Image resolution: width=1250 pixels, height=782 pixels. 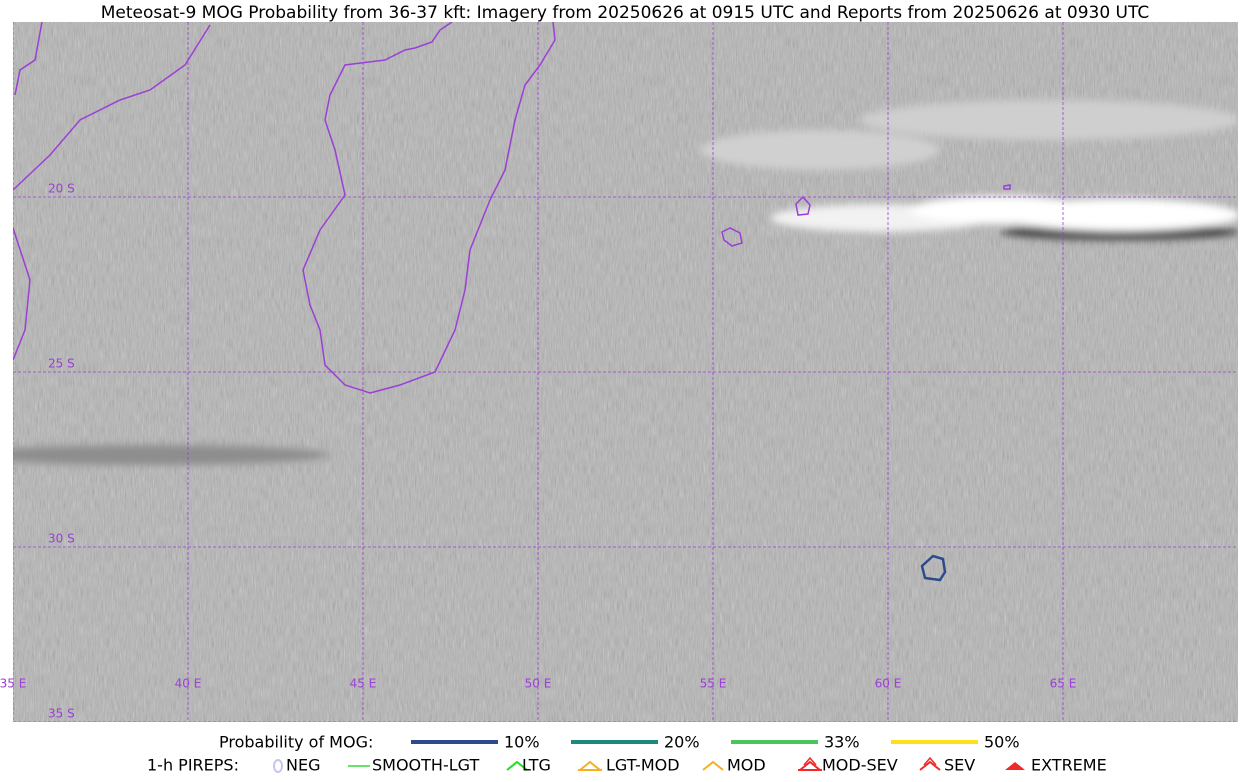 I want to click on legend-label: LTG, so click(x=536, y=765).